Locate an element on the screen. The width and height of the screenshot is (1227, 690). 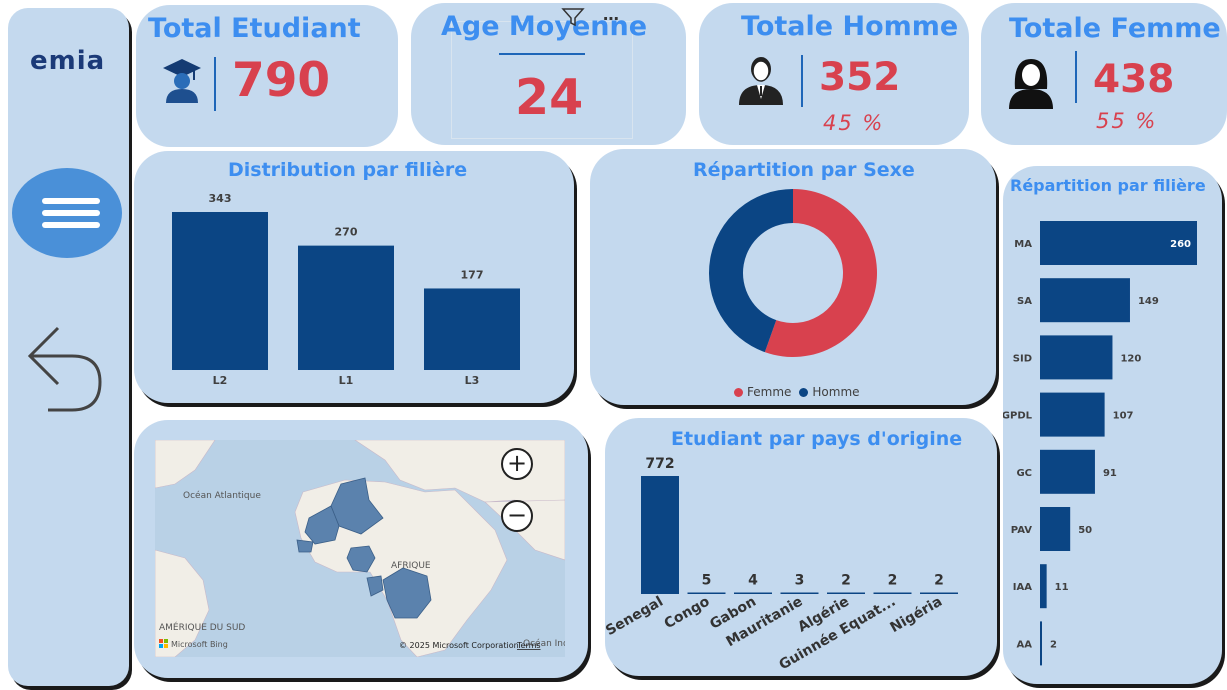
kpi-total-homme: Totale Homme 352 45 % is located at coordinates (834, 74).